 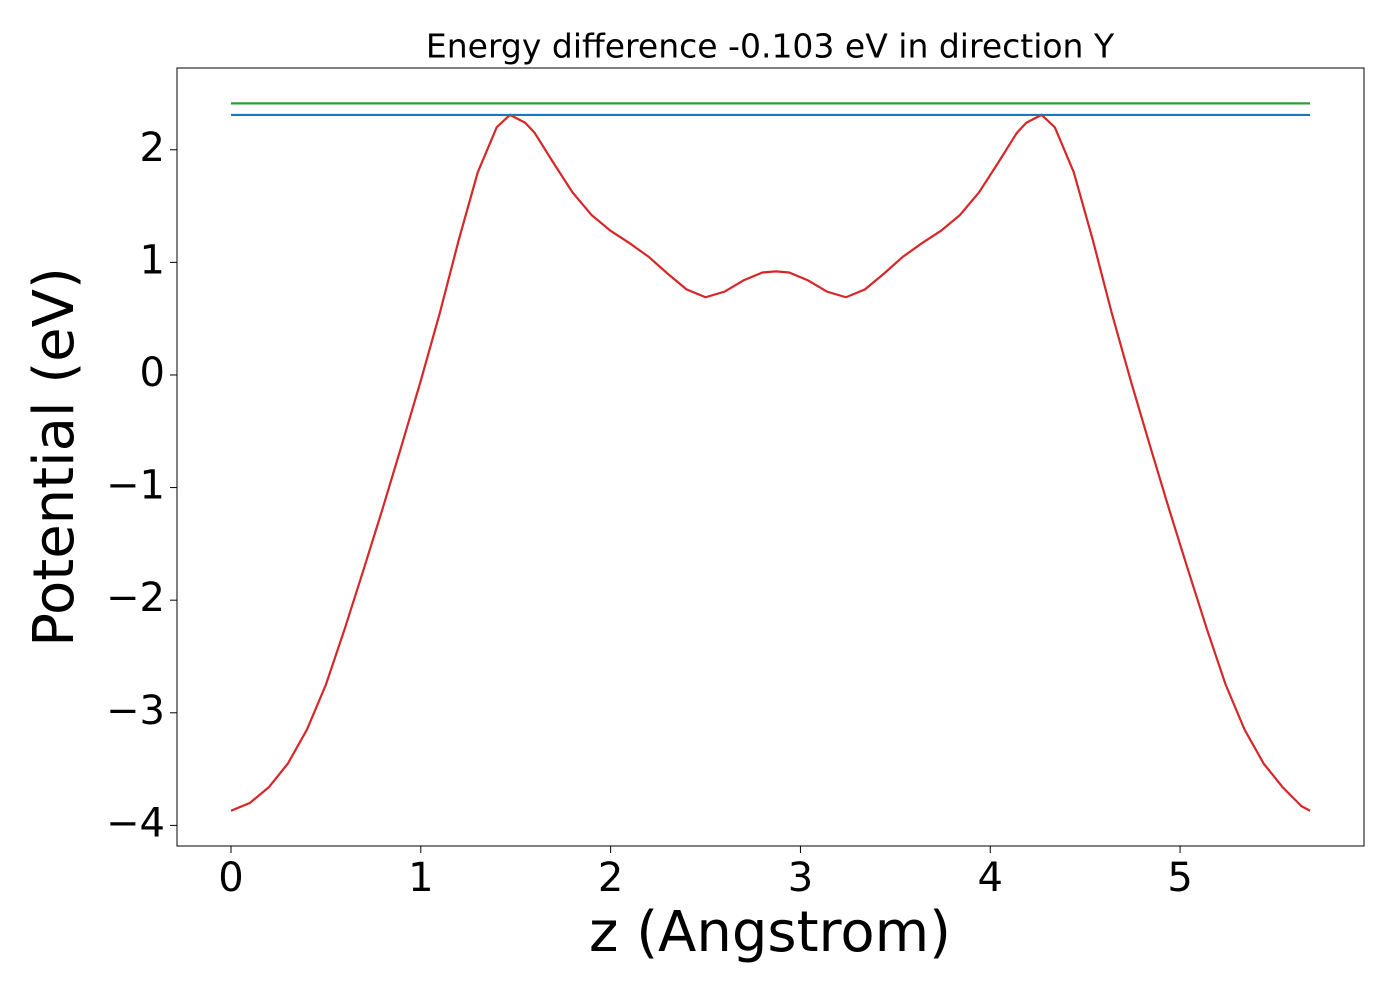 I want to click on y-tick-label: −4, so click(x=135, y=823).